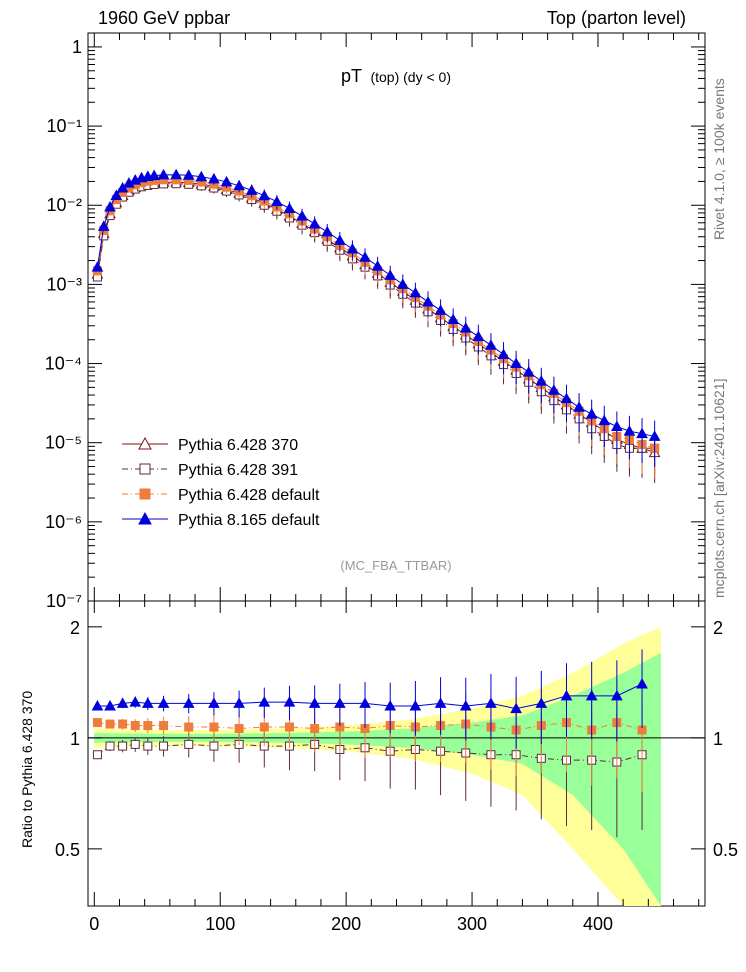  Describe the element at coordinates (27, 769) in the screenshot. I see `ratio-y-axis-label: Ratio to Pythia 6.428 370` at that location.